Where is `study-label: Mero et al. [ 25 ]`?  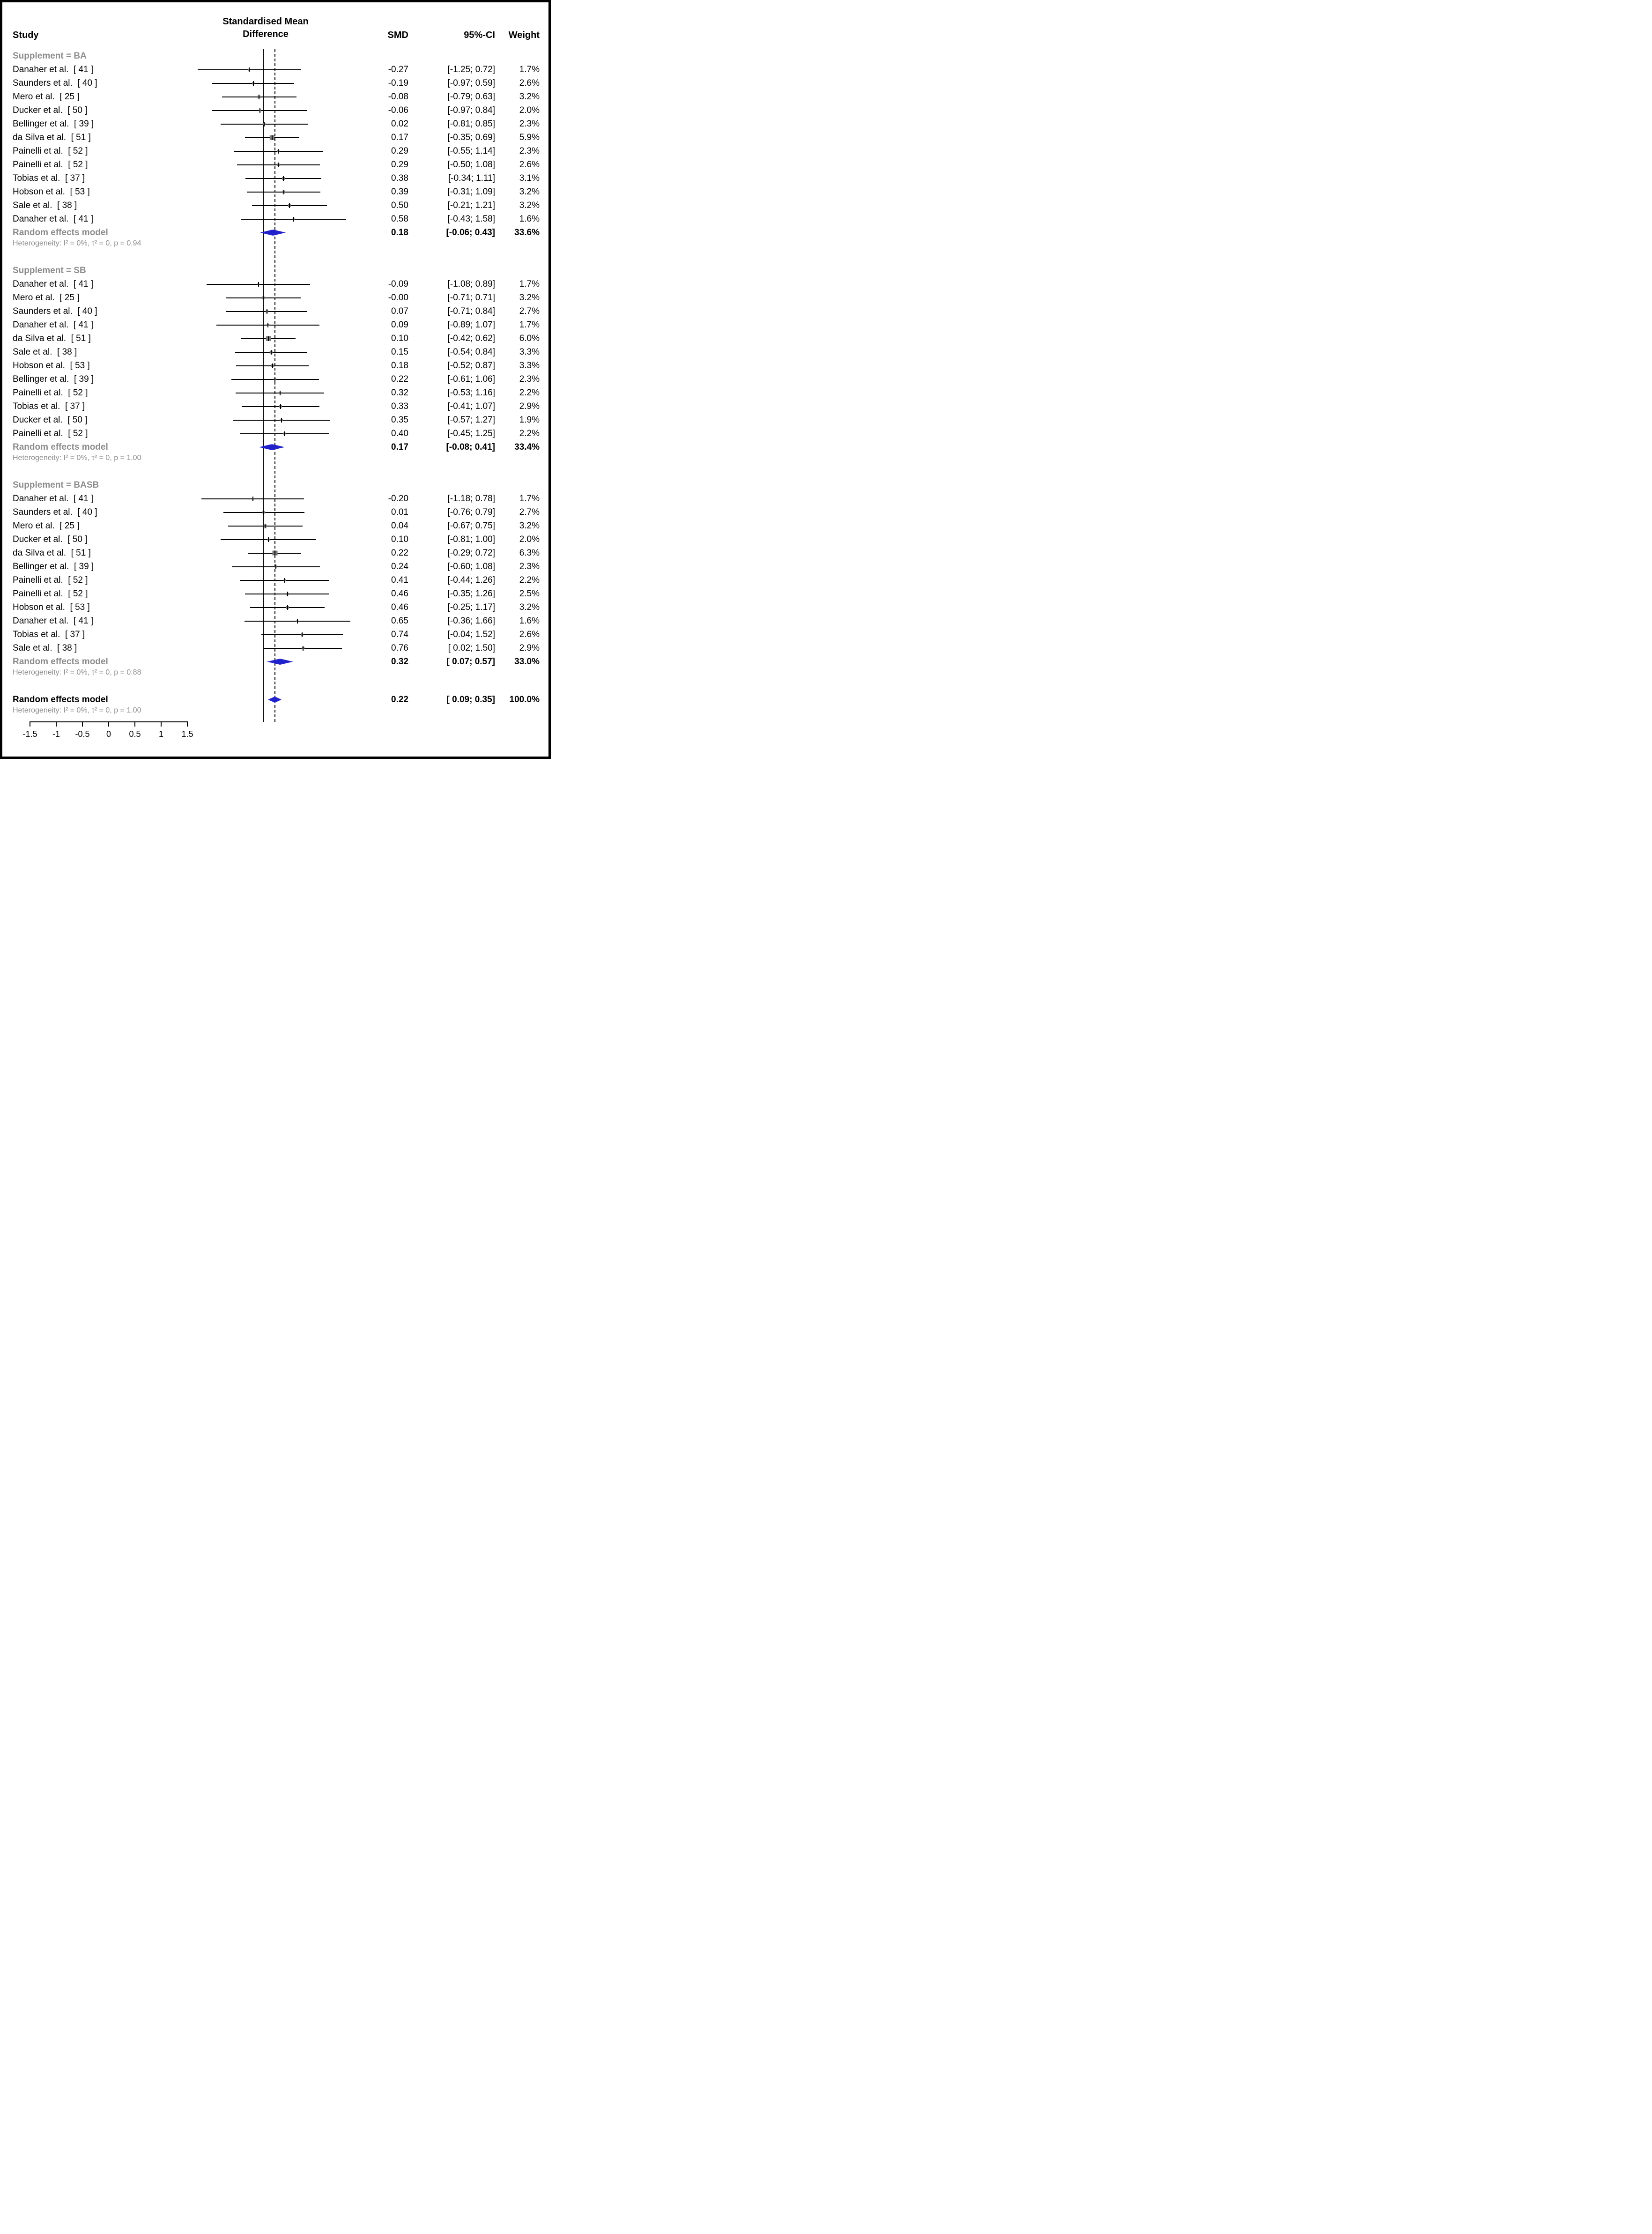 study-label: Mero et al. [ 25 ] is located at coordinates (46, 525).